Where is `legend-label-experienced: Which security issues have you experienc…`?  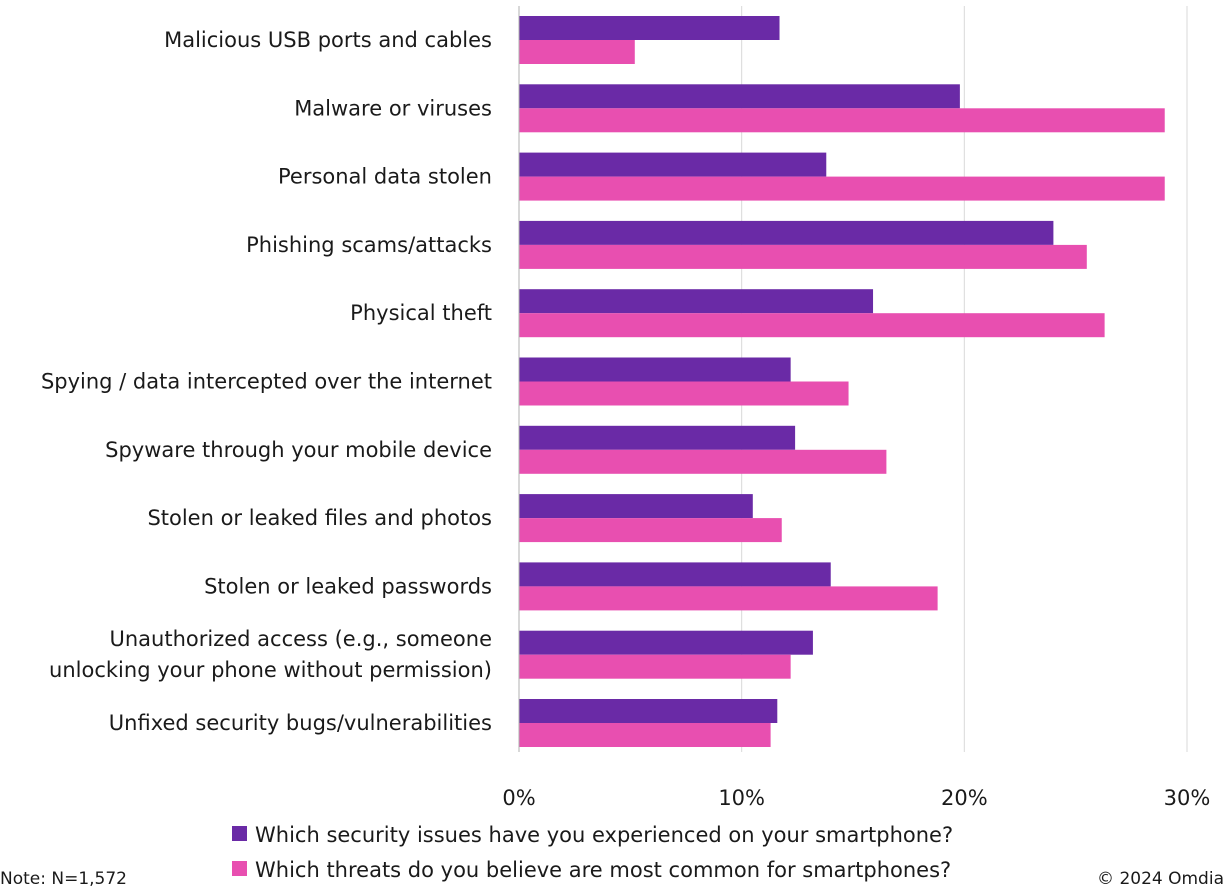 legend-label-experienced: Which security issues have you experienc… is located at coordinates (604, 835).